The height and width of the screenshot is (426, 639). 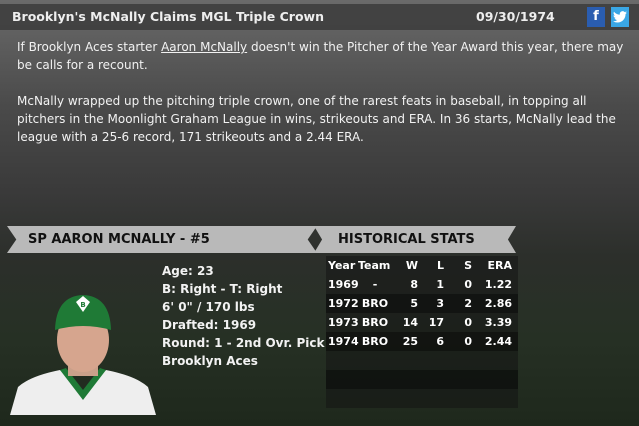 I want to click on cap-logo: B, so click(x=82, y=305).